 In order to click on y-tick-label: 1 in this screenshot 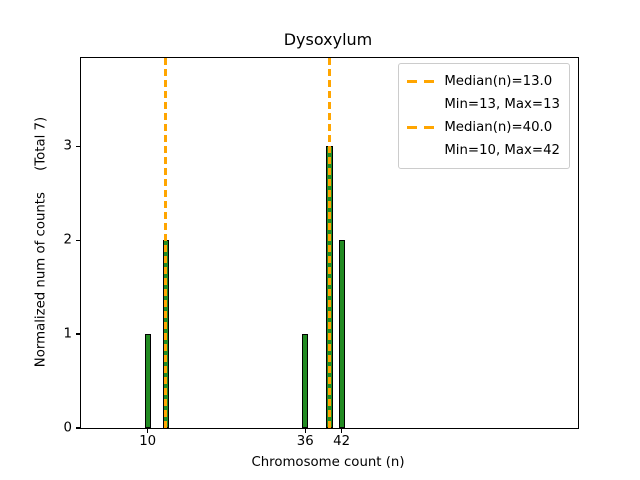, I will do `click(67, 334)`.